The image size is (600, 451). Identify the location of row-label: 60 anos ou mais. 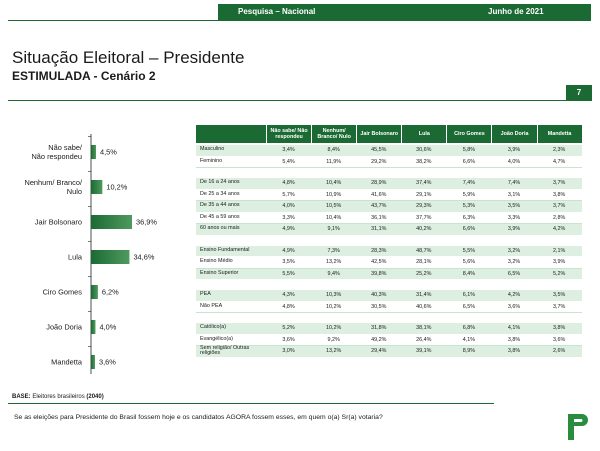
(220, 228).